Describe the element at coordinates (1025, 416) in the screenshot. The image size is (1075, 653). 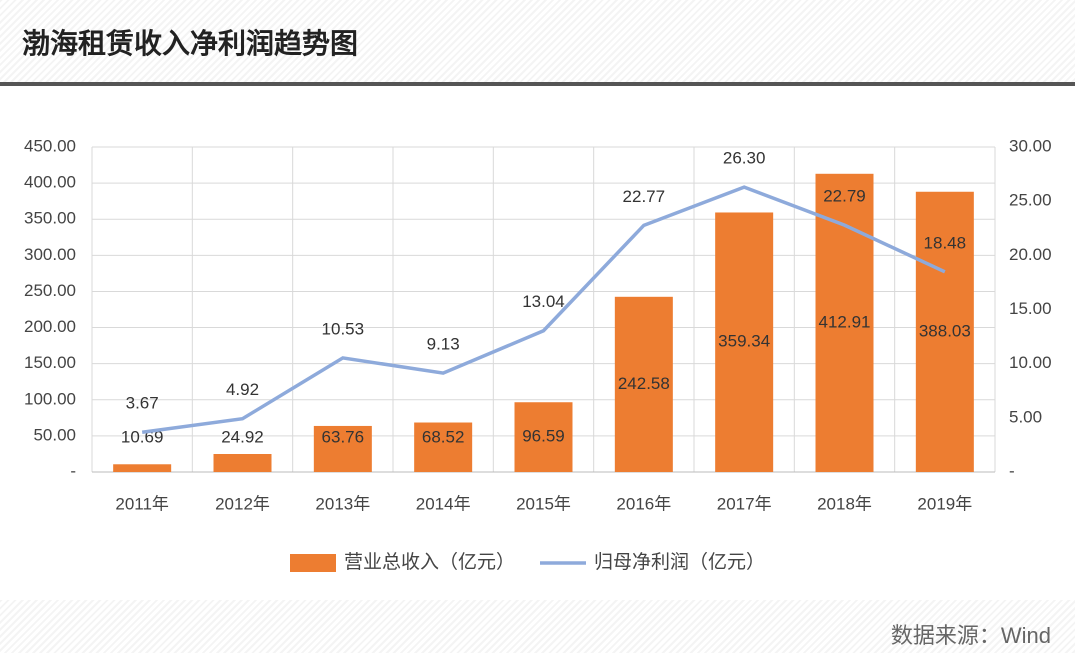
I see `y2-tick-label: 5.00` at that location.